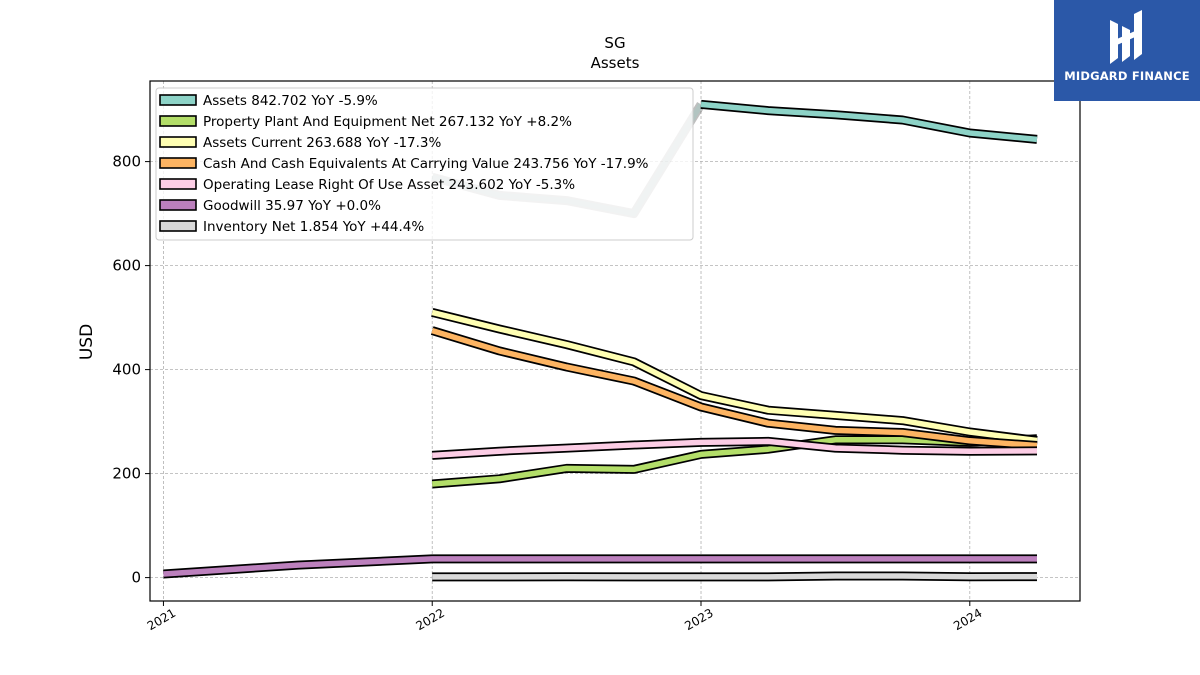  I want to click on logo-mark-icon, so click(1126, 37).